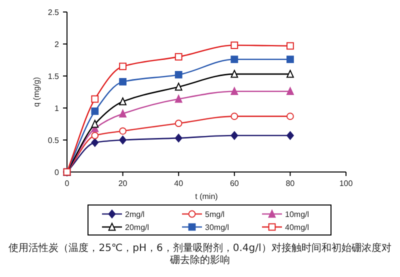 The width and height of the screenshot is (400, 277). I want to click on y-tick-label: 0, so click(57, 172).